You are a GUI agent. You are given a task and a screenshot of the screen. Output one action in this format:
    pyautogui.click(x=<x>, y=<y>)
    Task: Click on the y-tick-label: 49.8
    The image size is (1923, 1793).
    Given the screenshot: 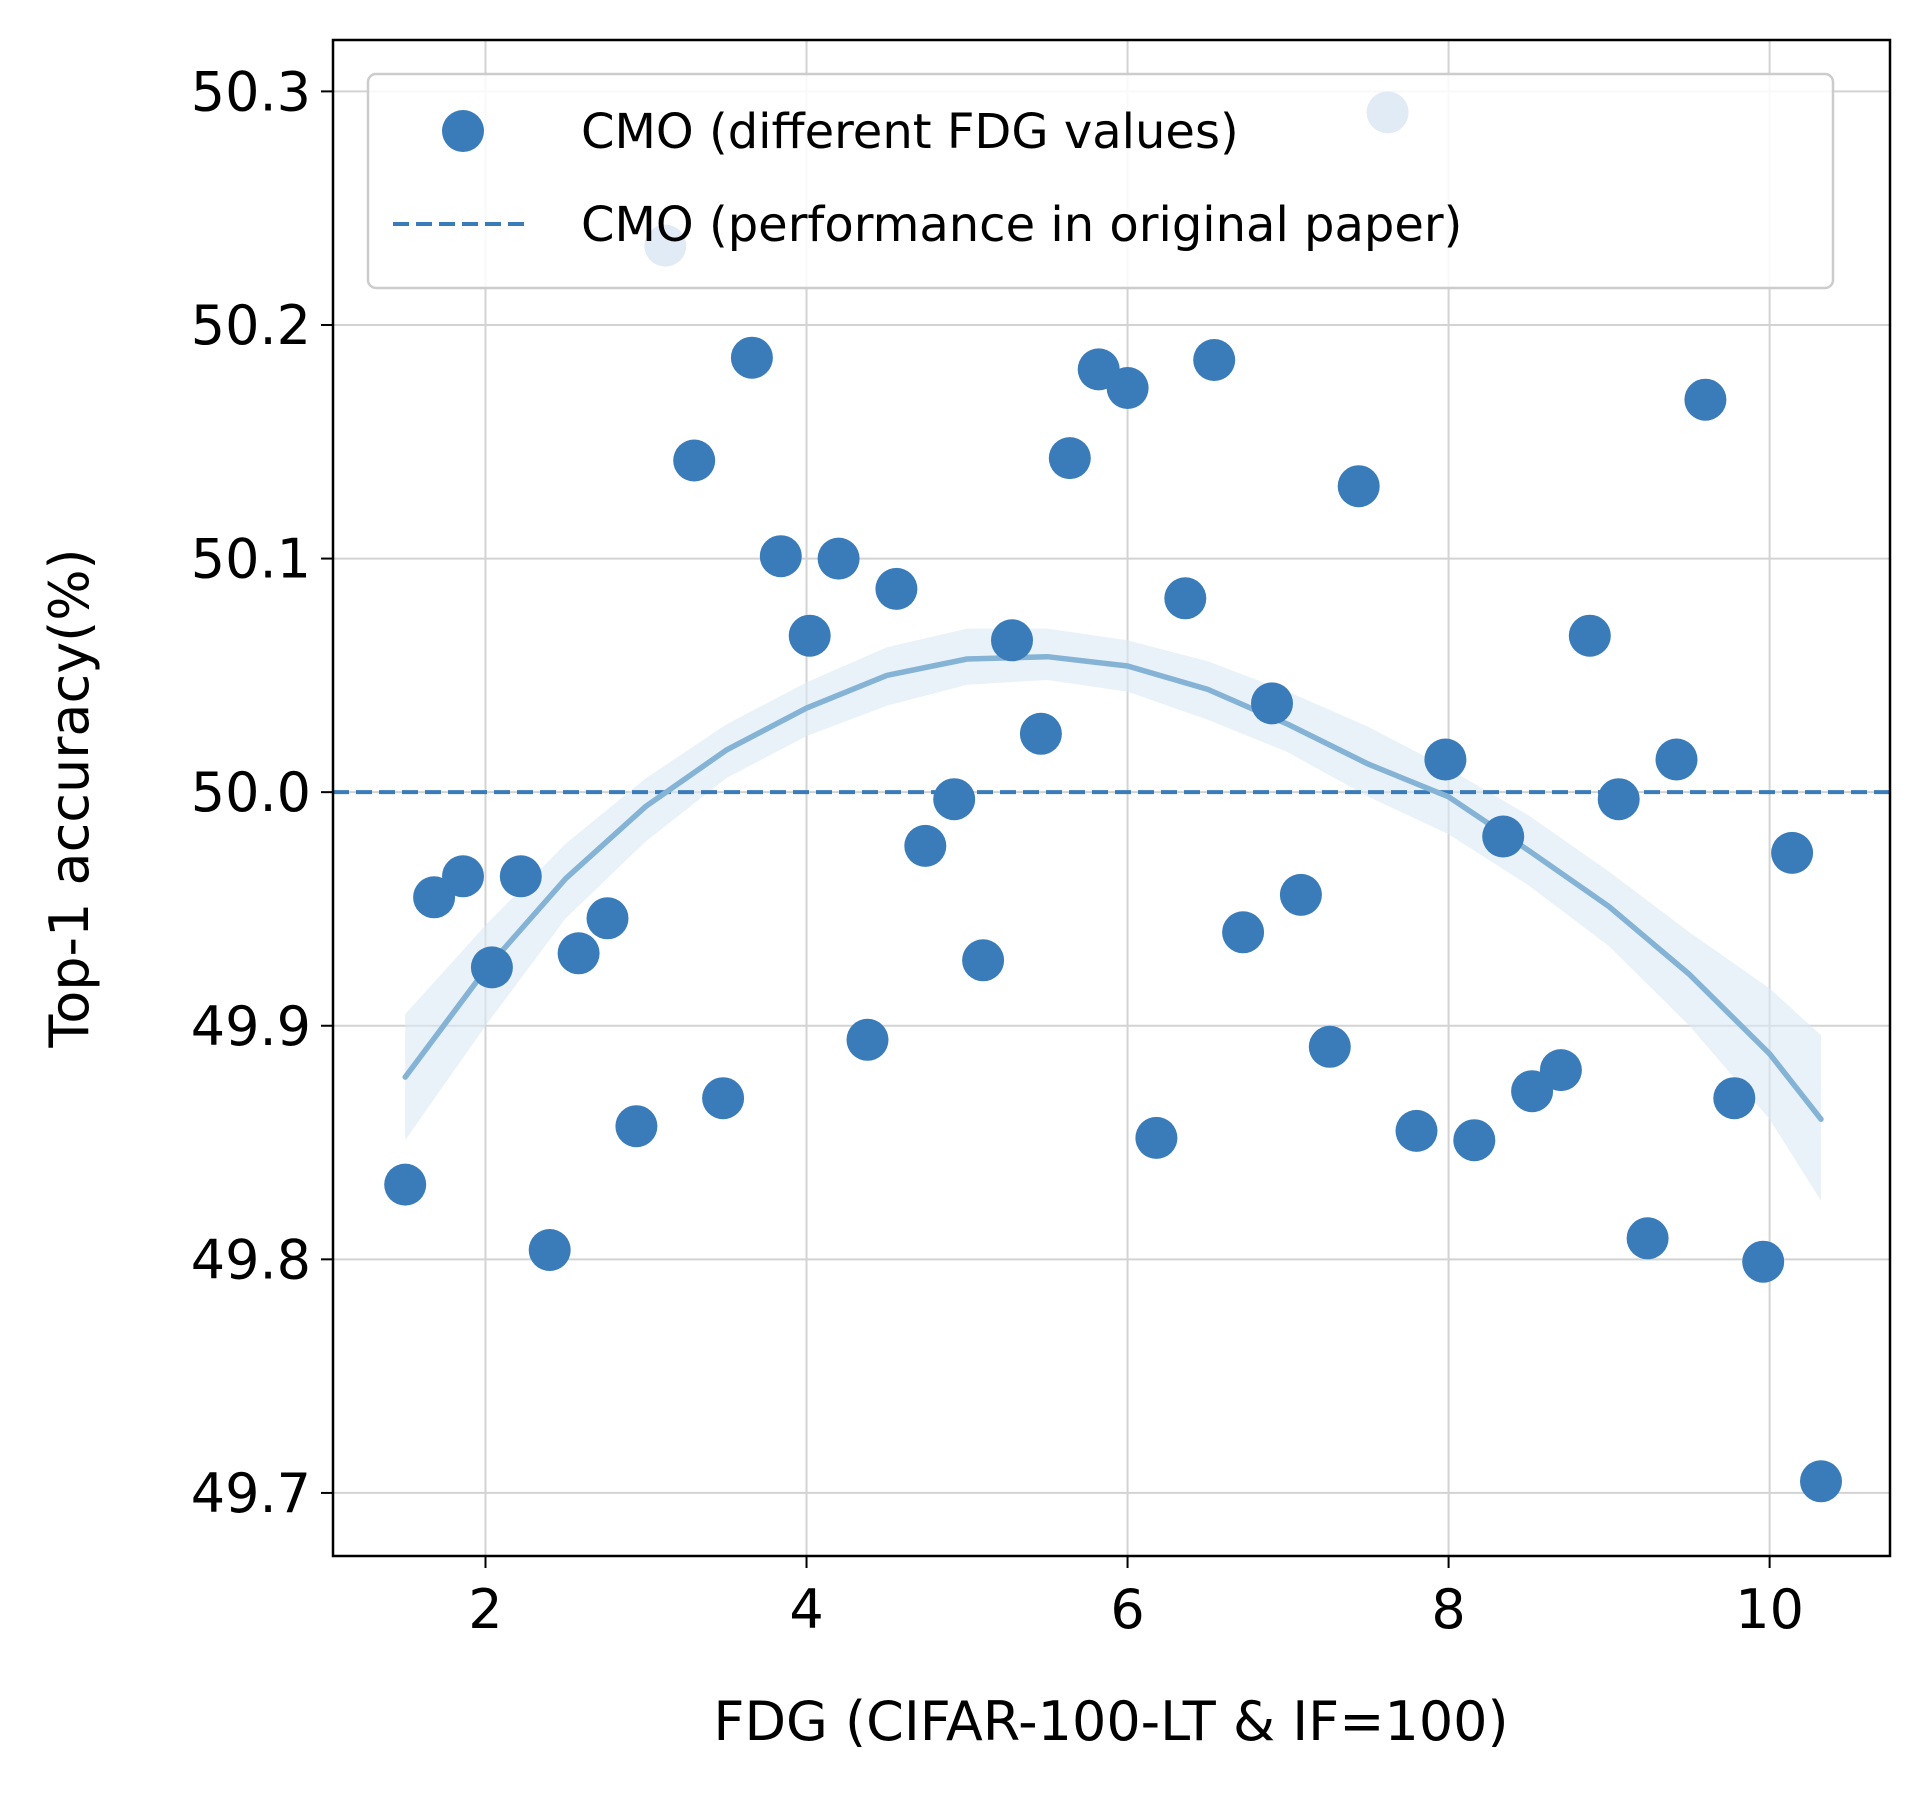 What is the action you would take?
    pyautogui.click(x=251, y=1259)
    